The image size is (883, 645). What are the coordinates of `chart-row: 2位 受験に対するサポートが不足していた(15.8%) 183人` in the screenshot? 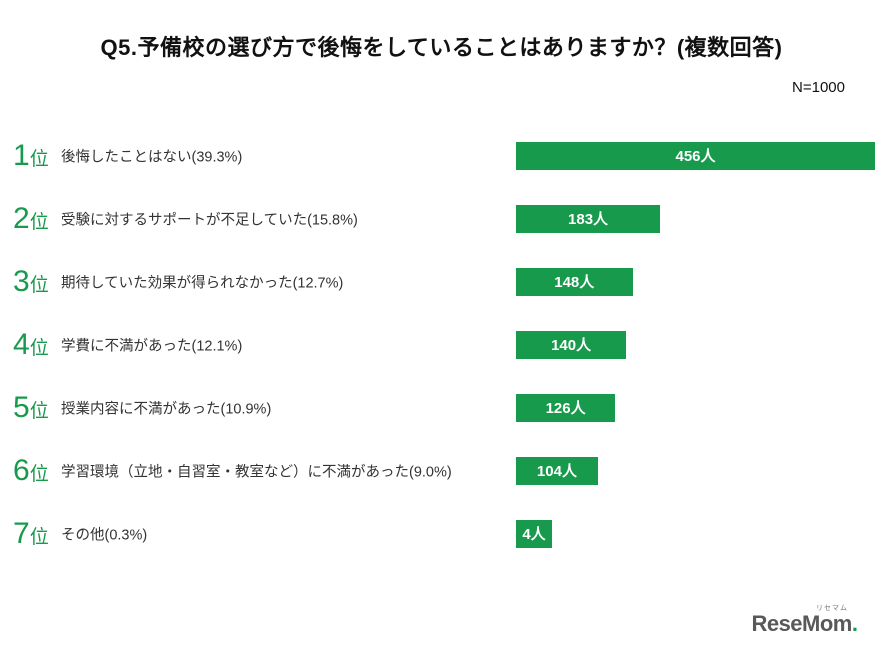 It's located at (441, 218).